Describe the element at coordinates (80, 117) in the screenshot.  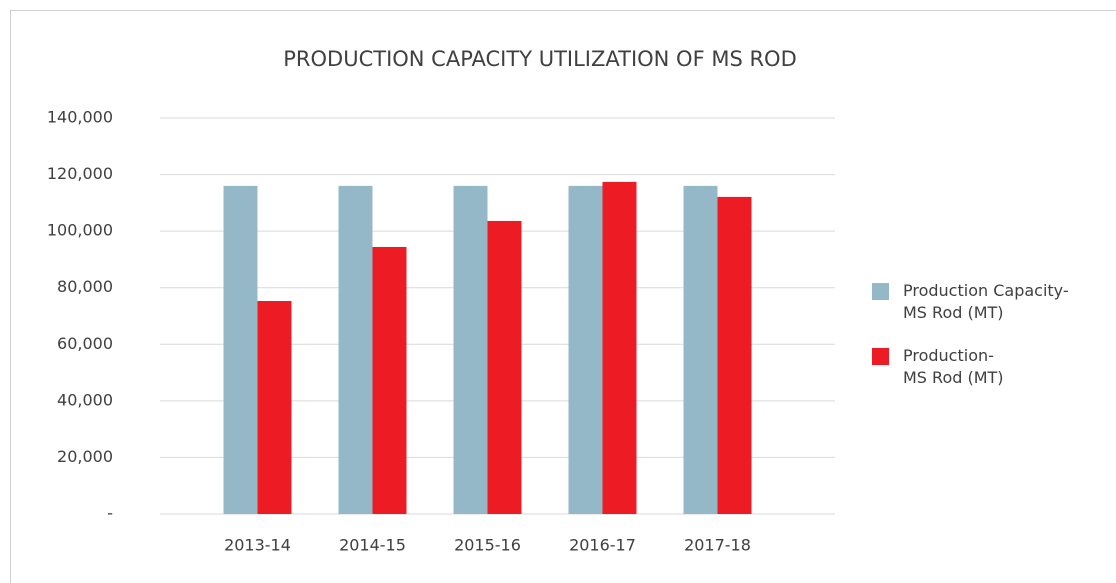
I see `y-tick-label: 140,000` at that location.